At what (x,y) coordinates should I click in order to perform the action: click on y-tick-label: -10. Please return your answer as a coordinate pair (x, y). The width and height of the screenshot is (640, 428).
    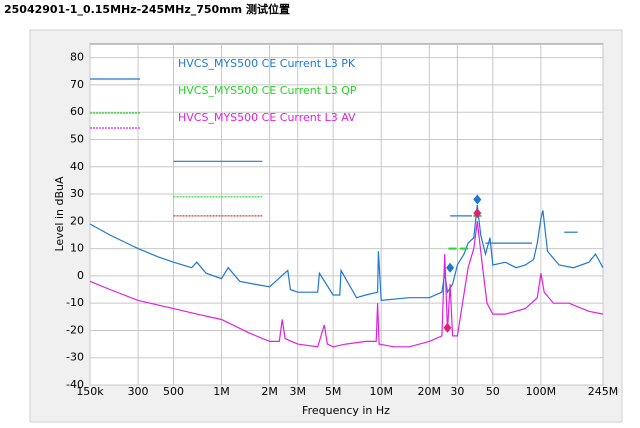
    Looking at the image, I should click on (75, 302).